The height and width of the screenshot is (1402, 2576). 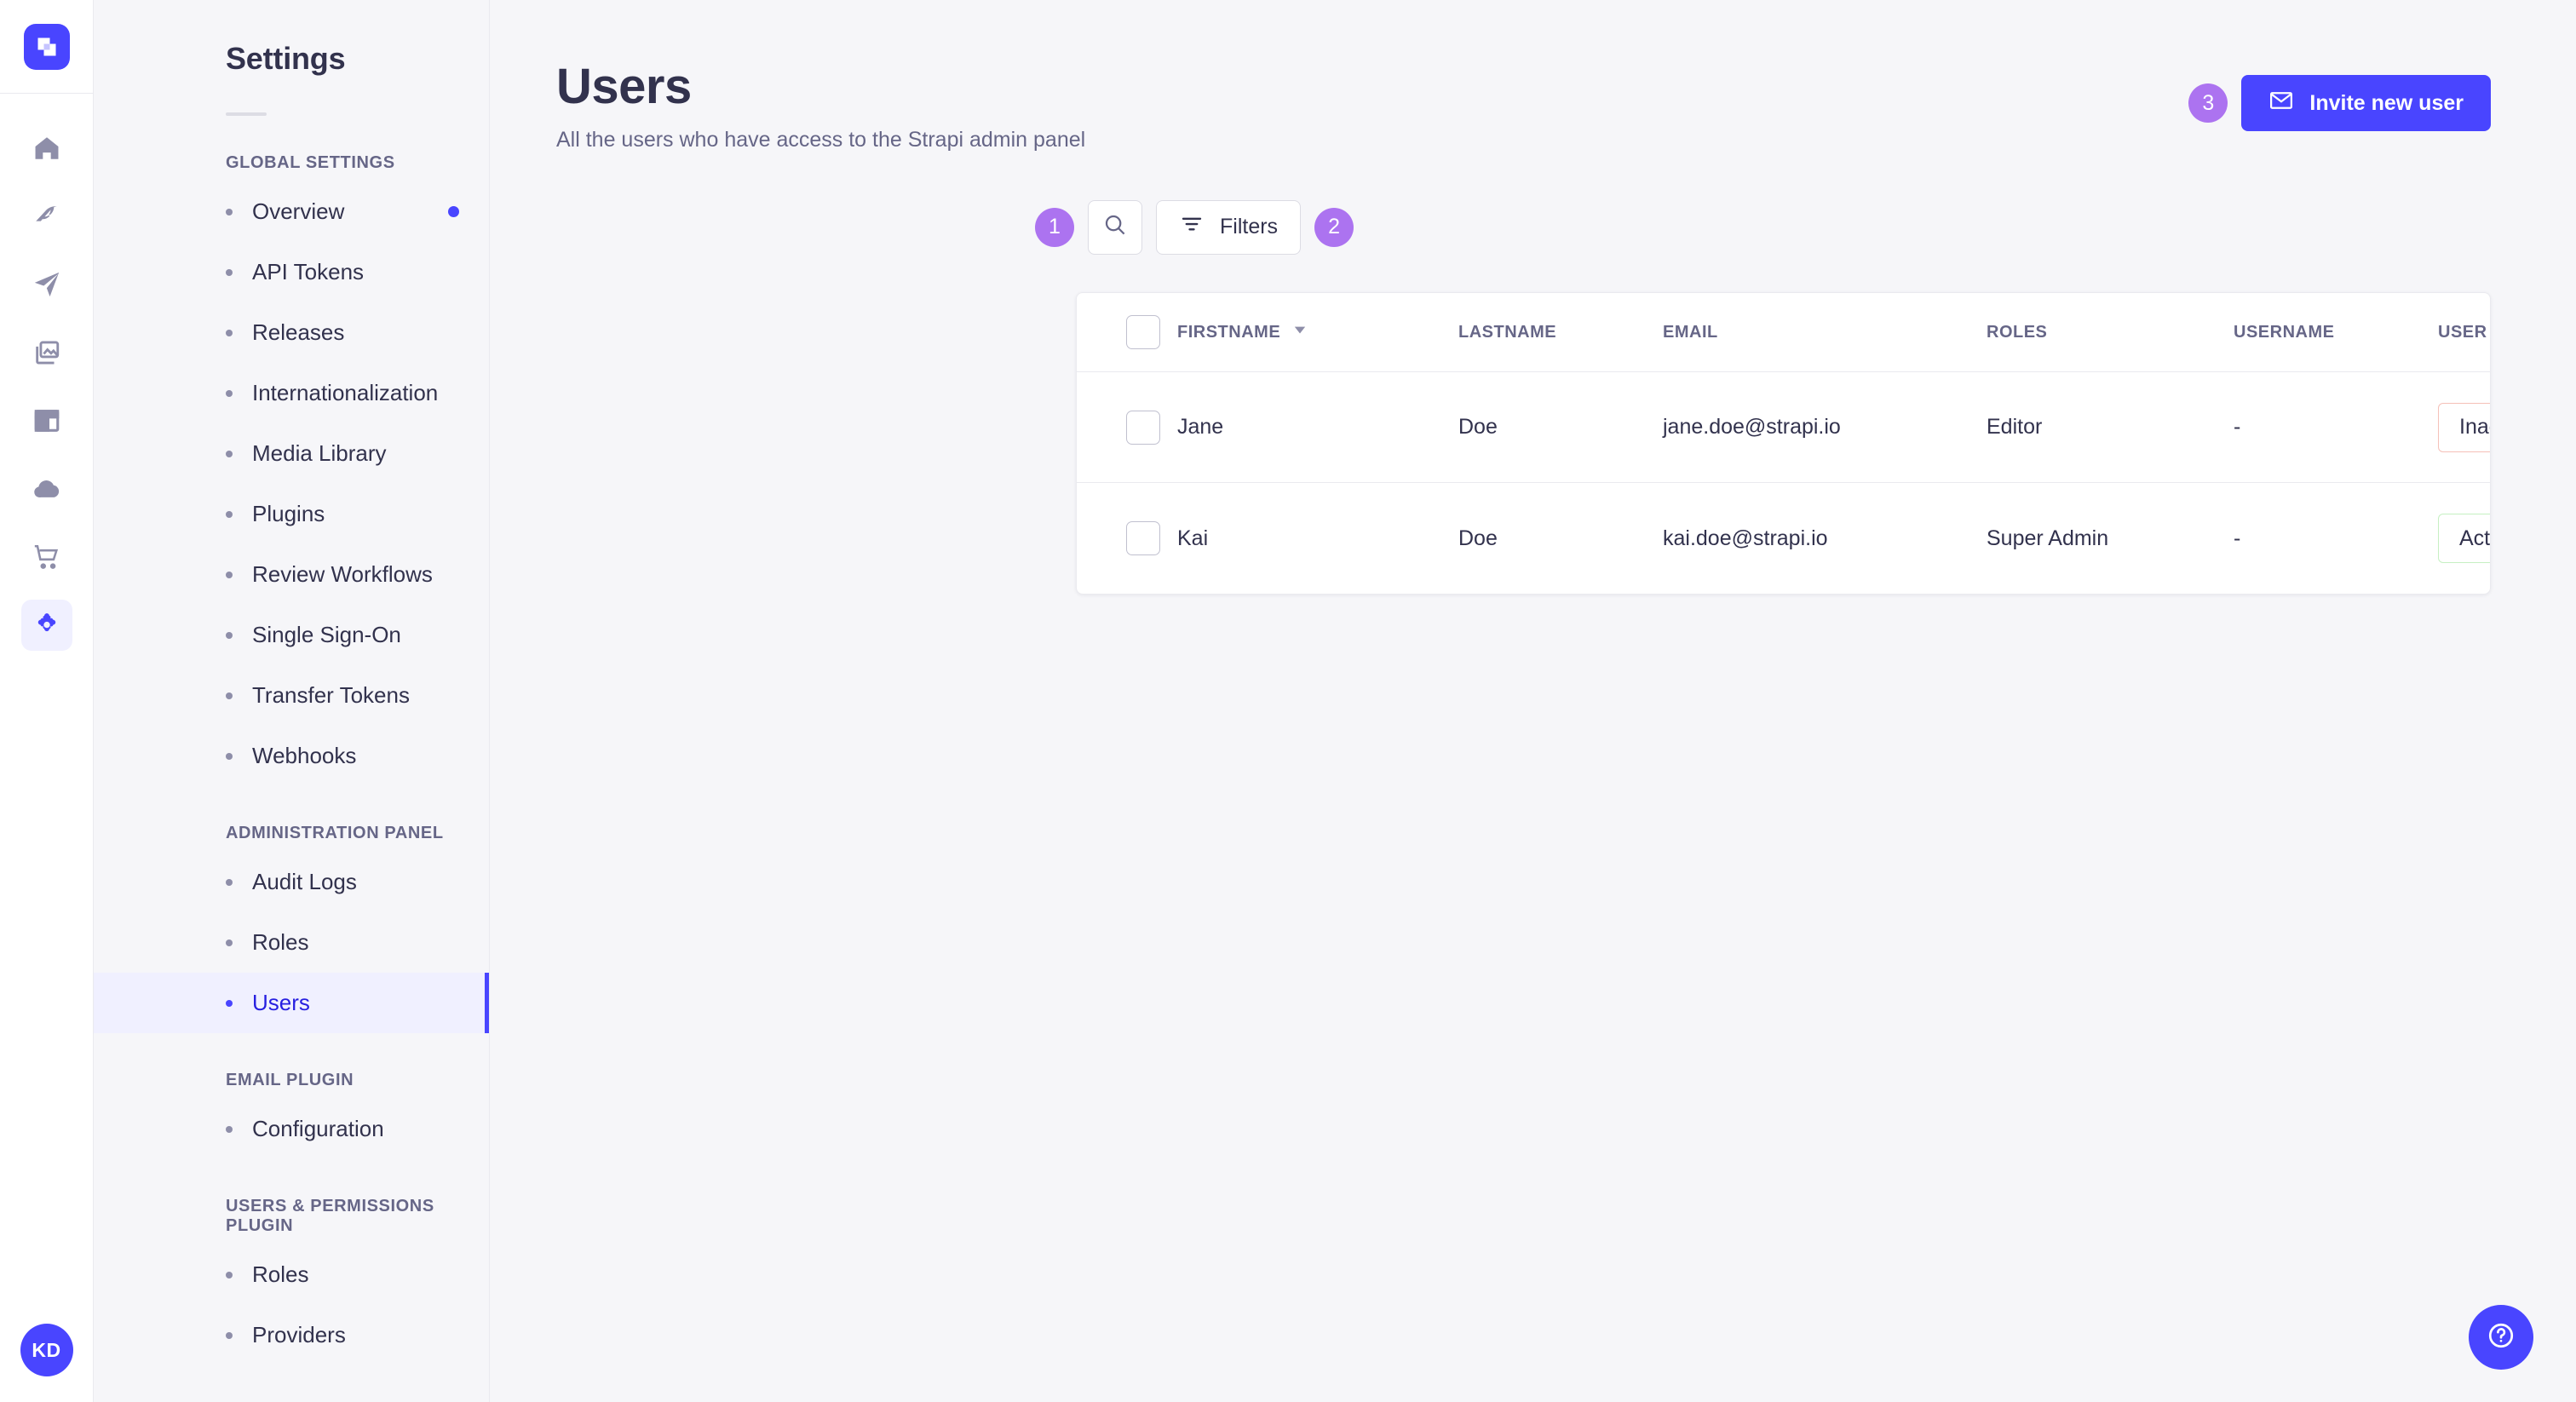 What do you see at coordinates (291, 635) in the screenshot?
I see `sidebar-item-single-sign-on: Single Sign-On` at bounding box center [291, 635].